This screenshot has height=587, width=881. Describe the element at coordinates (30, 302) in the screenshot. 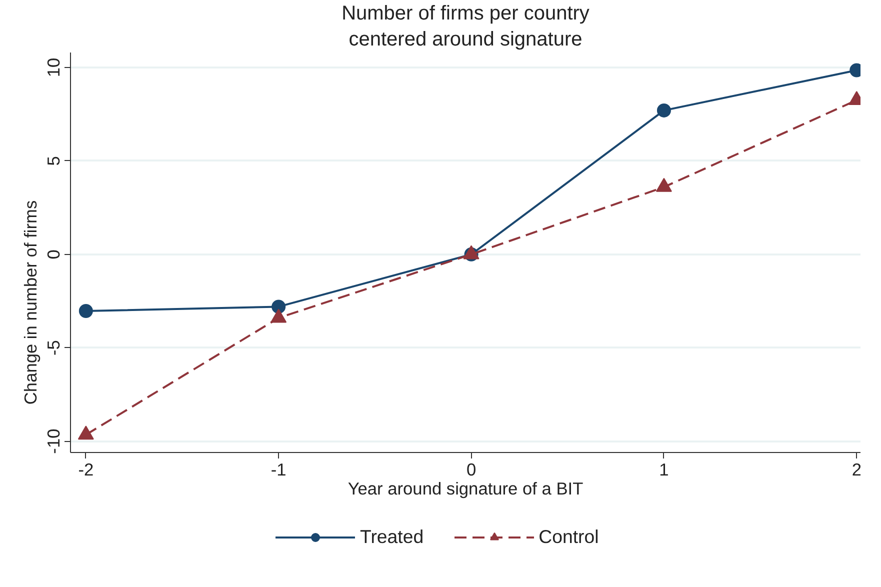

I see `y-axis-title: Change in number of firms` at that location.